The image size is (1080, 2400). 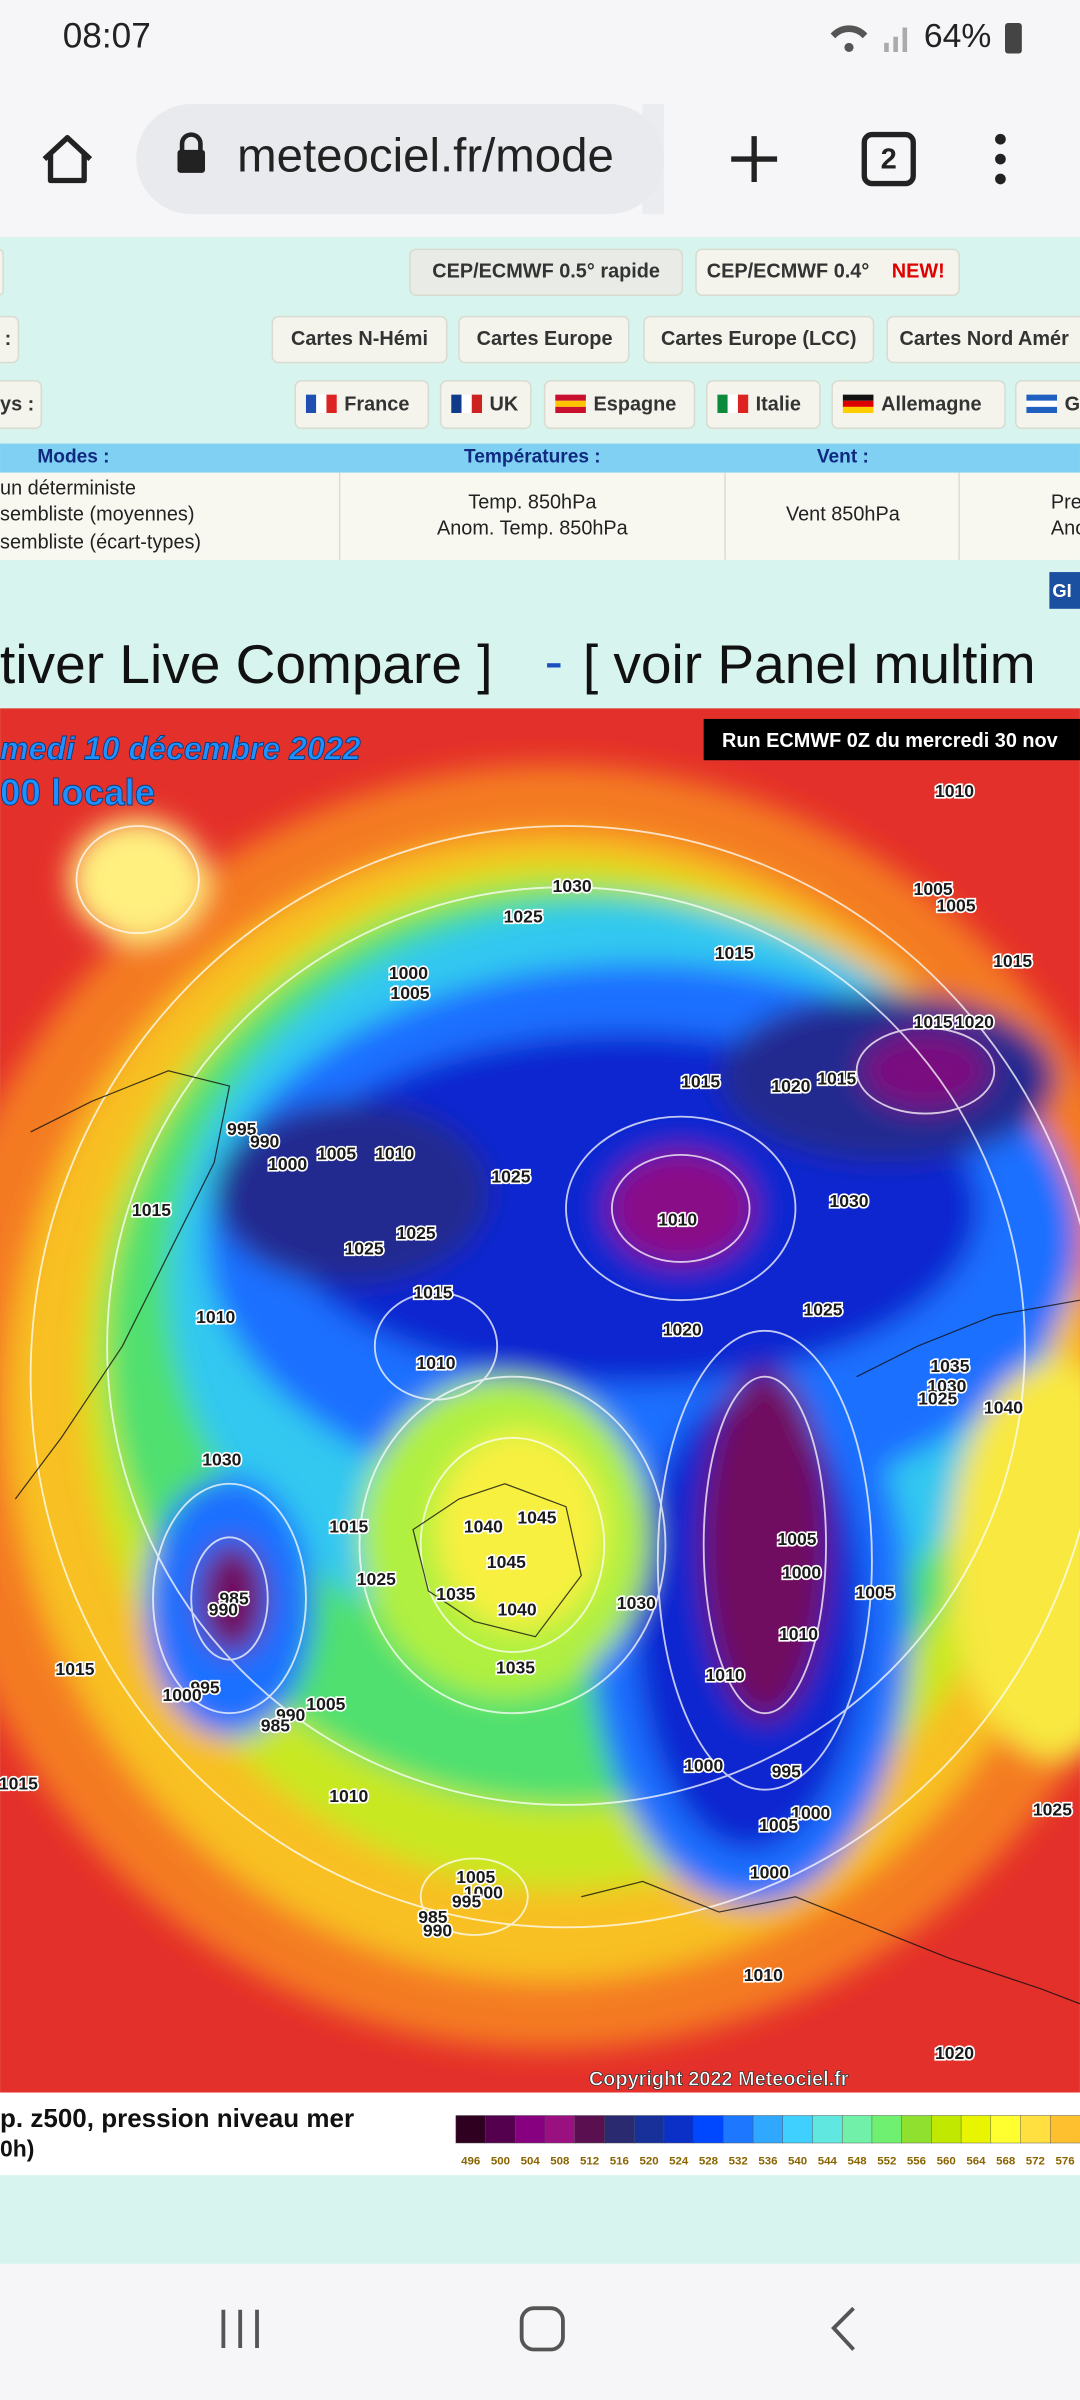 What do you see at coordinates (1000, 159) in the screenshot?
I see `menu-button` at bounding box center [1000, 159].